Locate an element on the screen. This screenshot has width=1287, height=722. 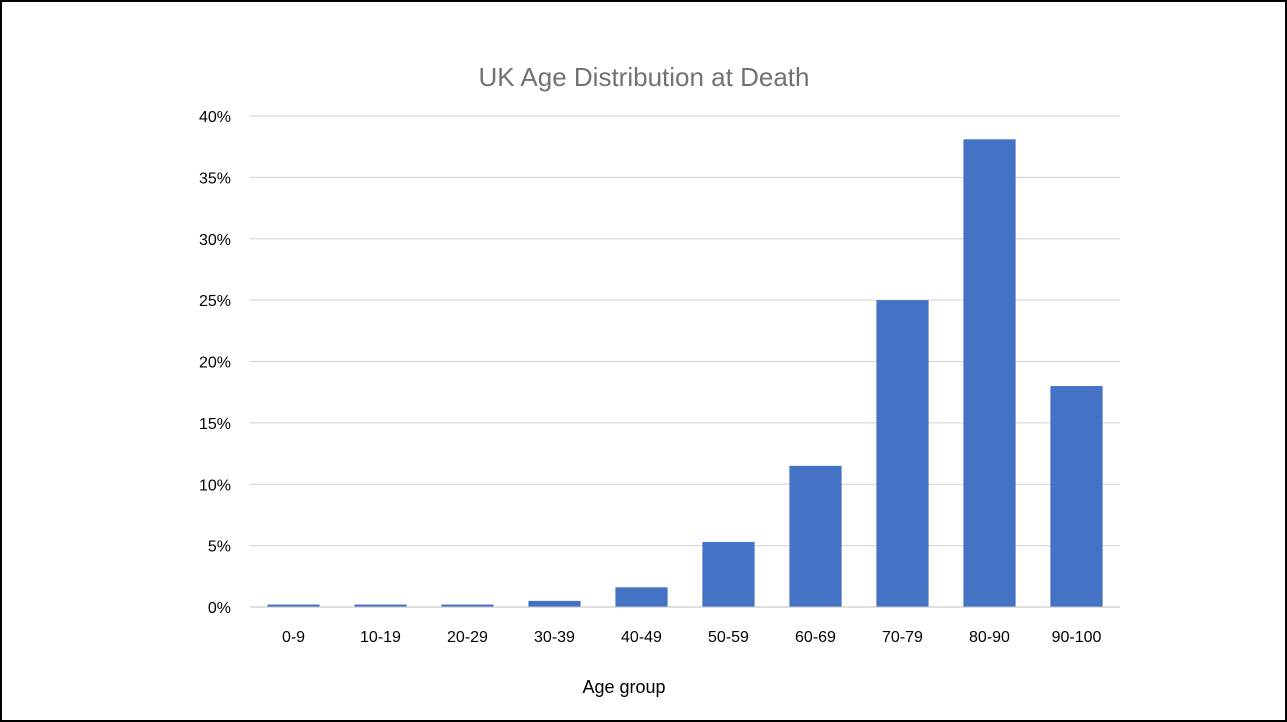
y-tick-label: 10% is located at coordinates (215, 485).